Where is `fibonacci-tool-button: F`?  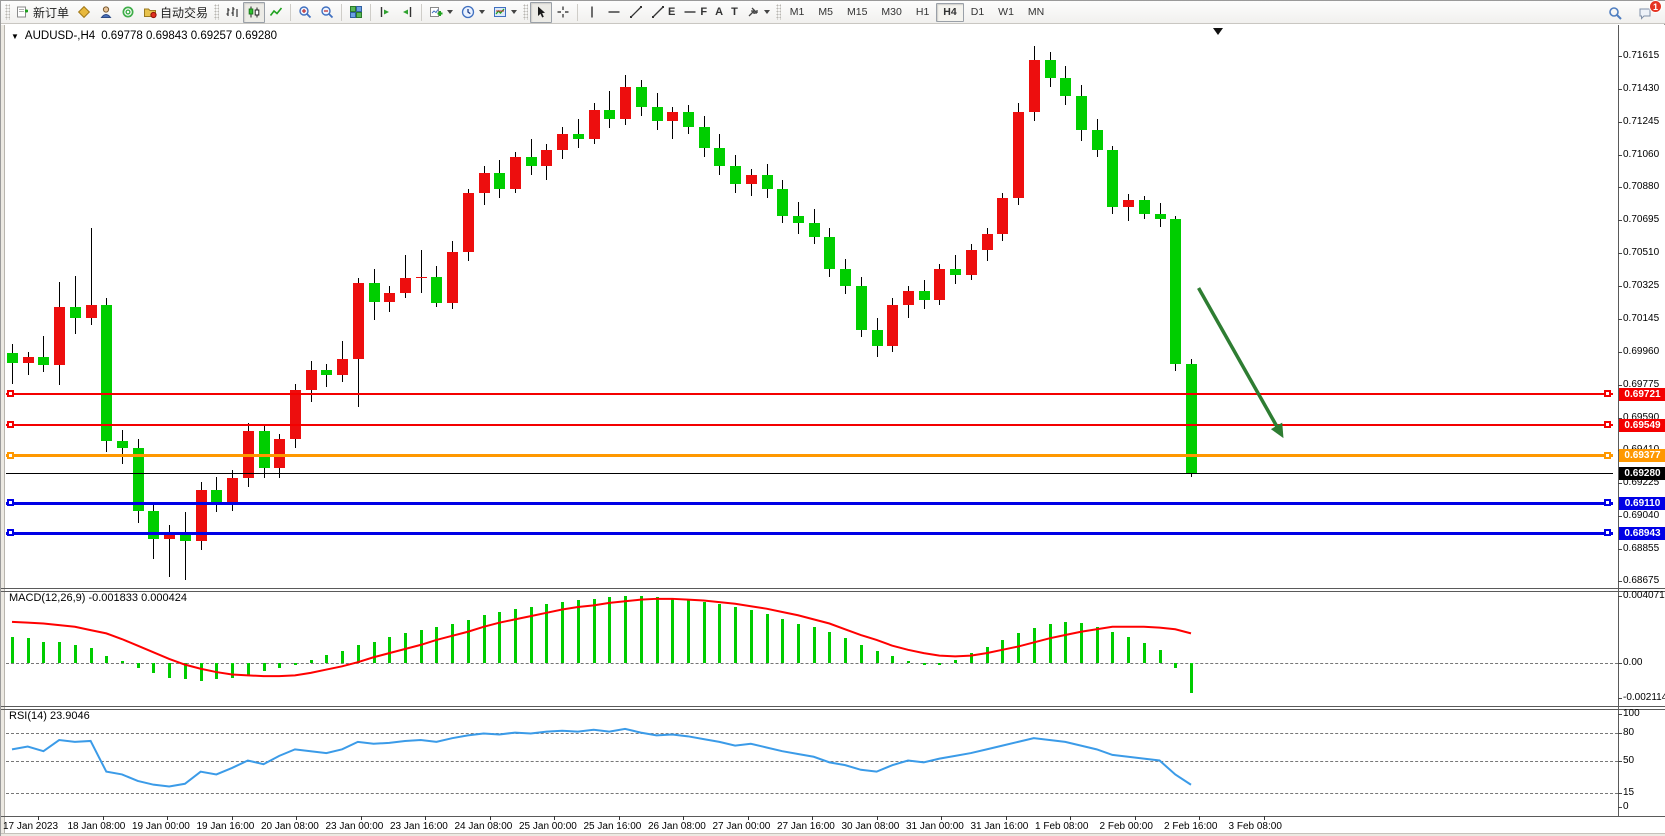
fibonacci-tool-button: F is located at coordinates (695, 12).